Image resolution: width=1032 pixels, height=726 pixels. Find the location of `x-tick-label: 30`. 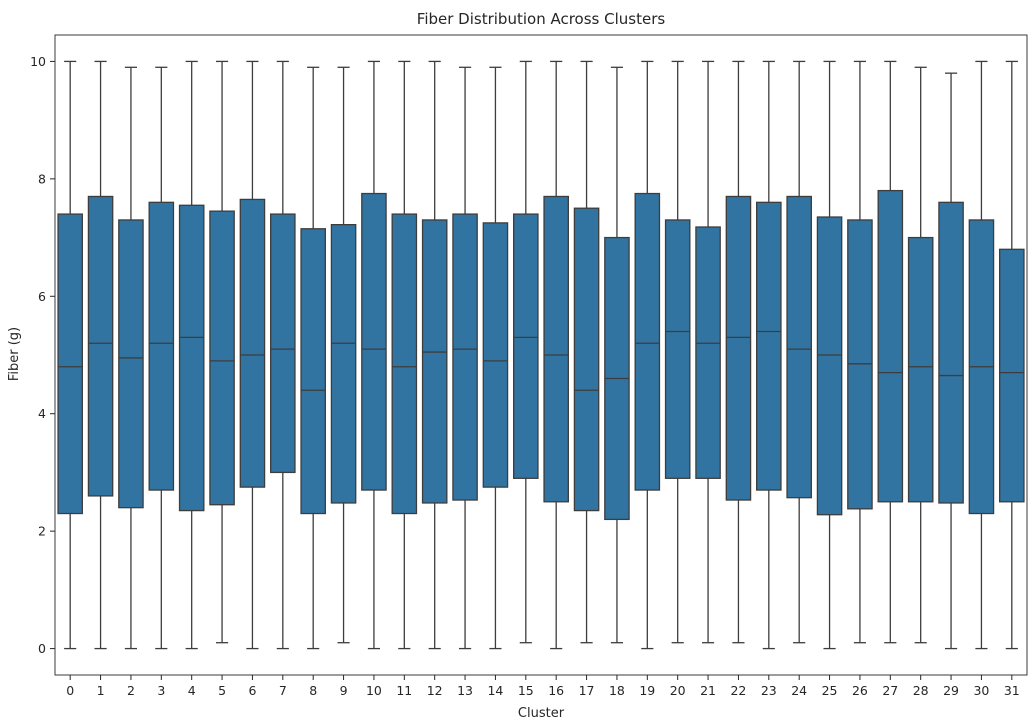

x-tick-label: 30 is located at coordinates (981, 690).